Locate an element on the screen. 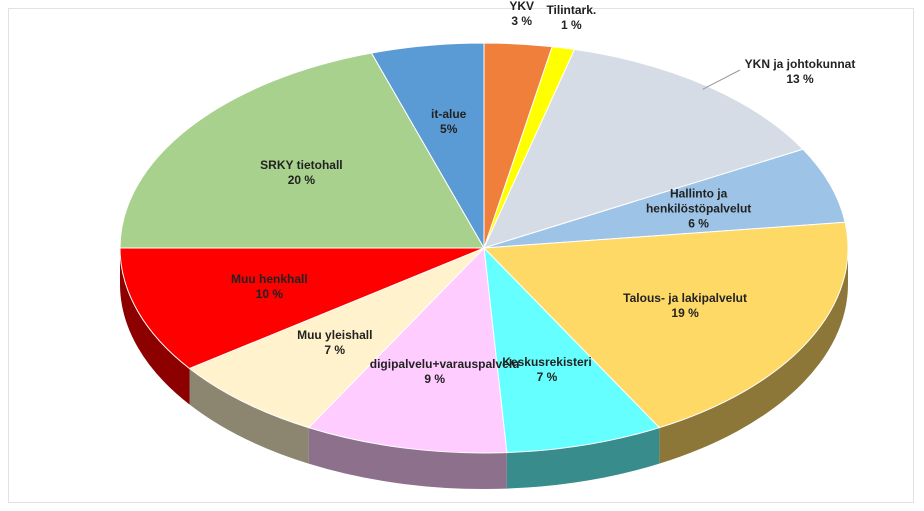  data-label: YKV 3 % is located at coordinates (521, 14).